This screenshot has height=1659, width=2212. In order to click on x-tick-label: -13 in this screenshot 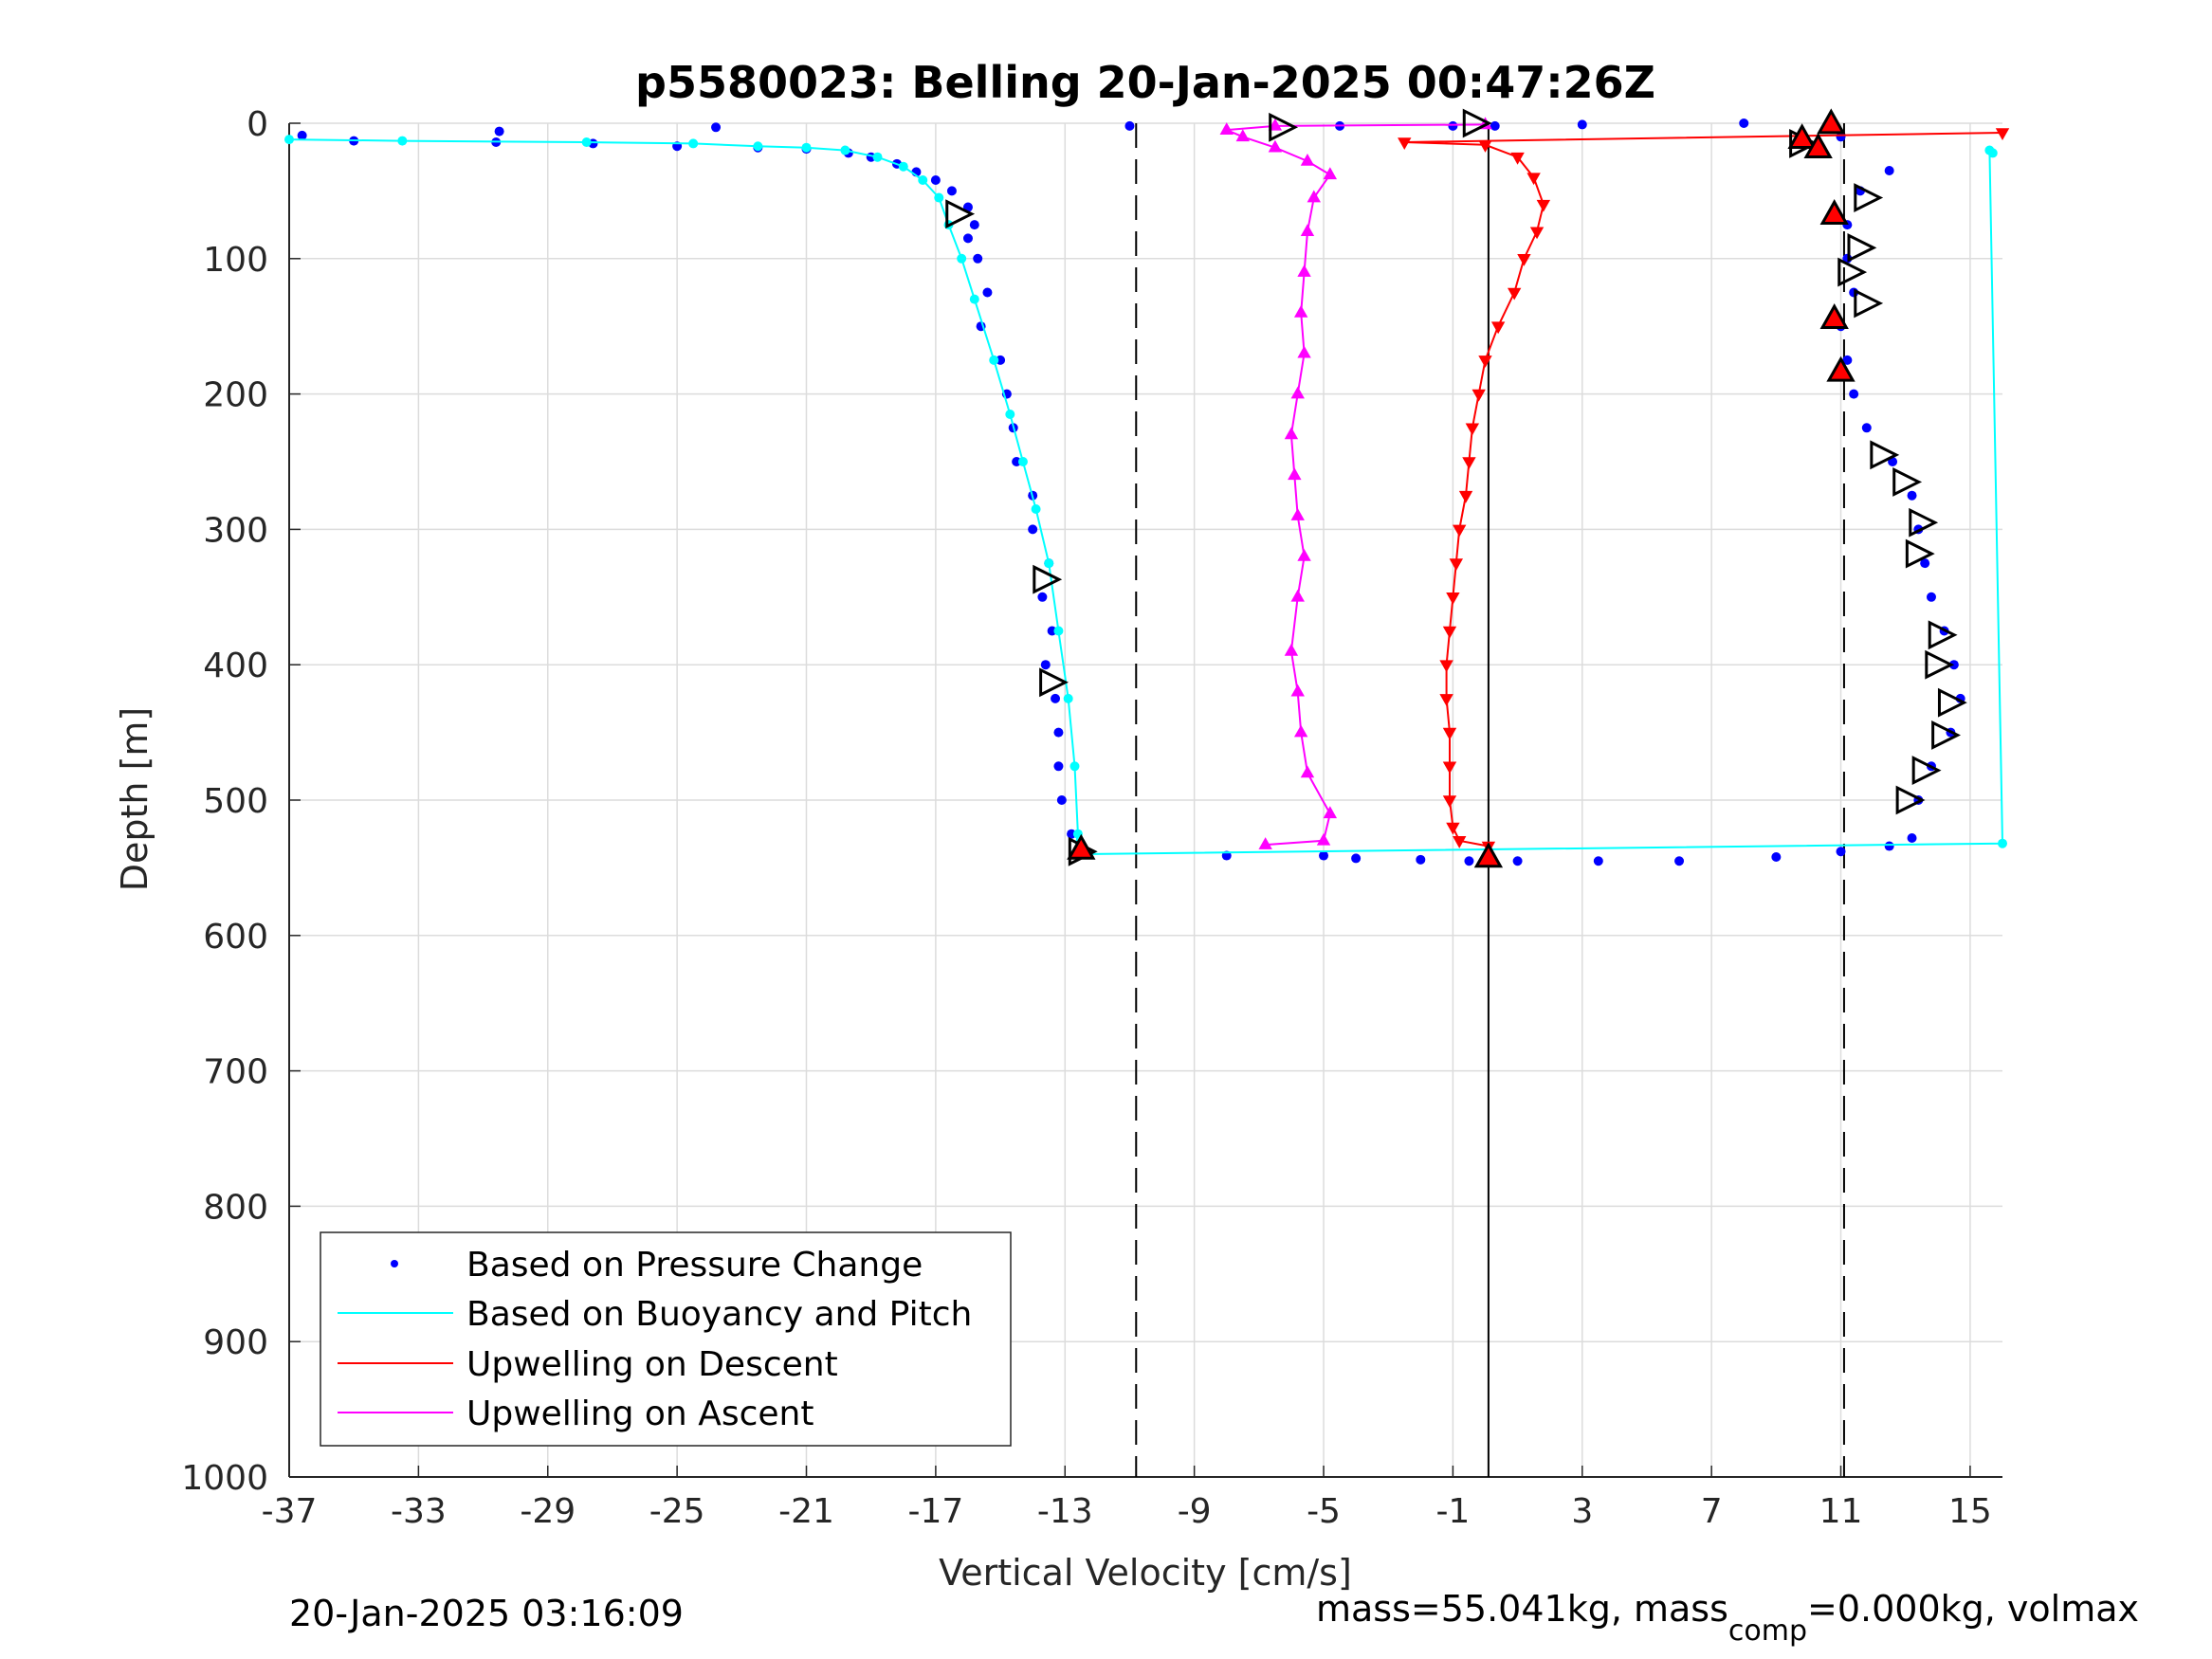, I will do `click(1065, 1511)`.